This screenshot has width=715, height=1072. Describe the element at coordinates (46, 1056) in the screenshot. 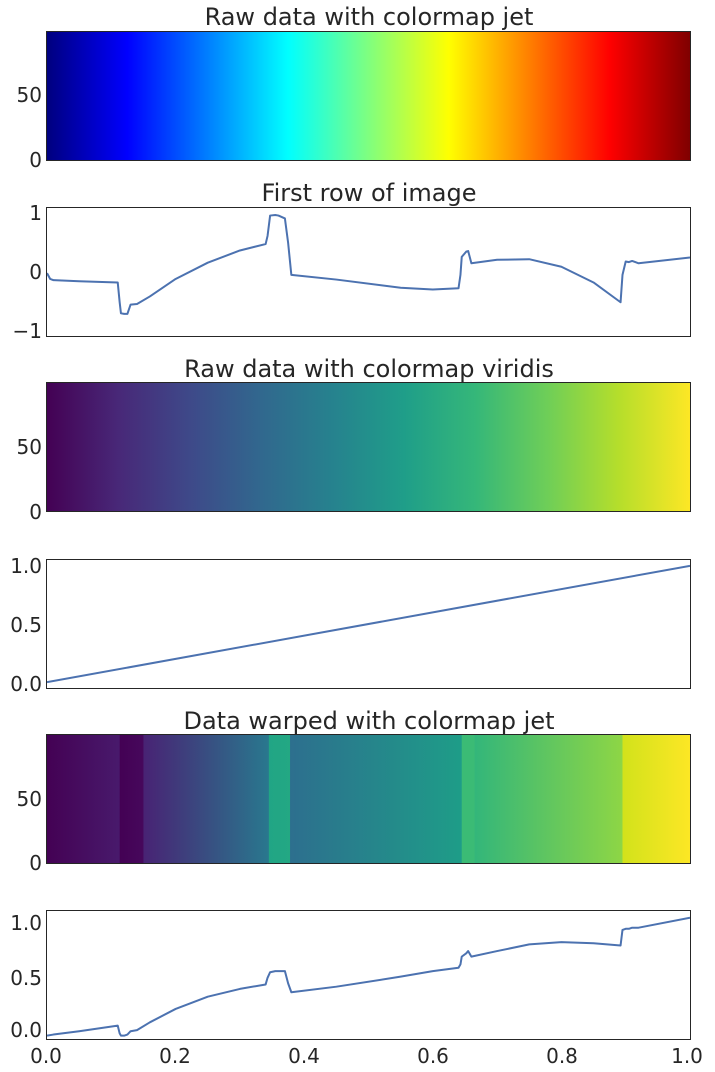

I see `x-tick-label: 0.0` at that location.